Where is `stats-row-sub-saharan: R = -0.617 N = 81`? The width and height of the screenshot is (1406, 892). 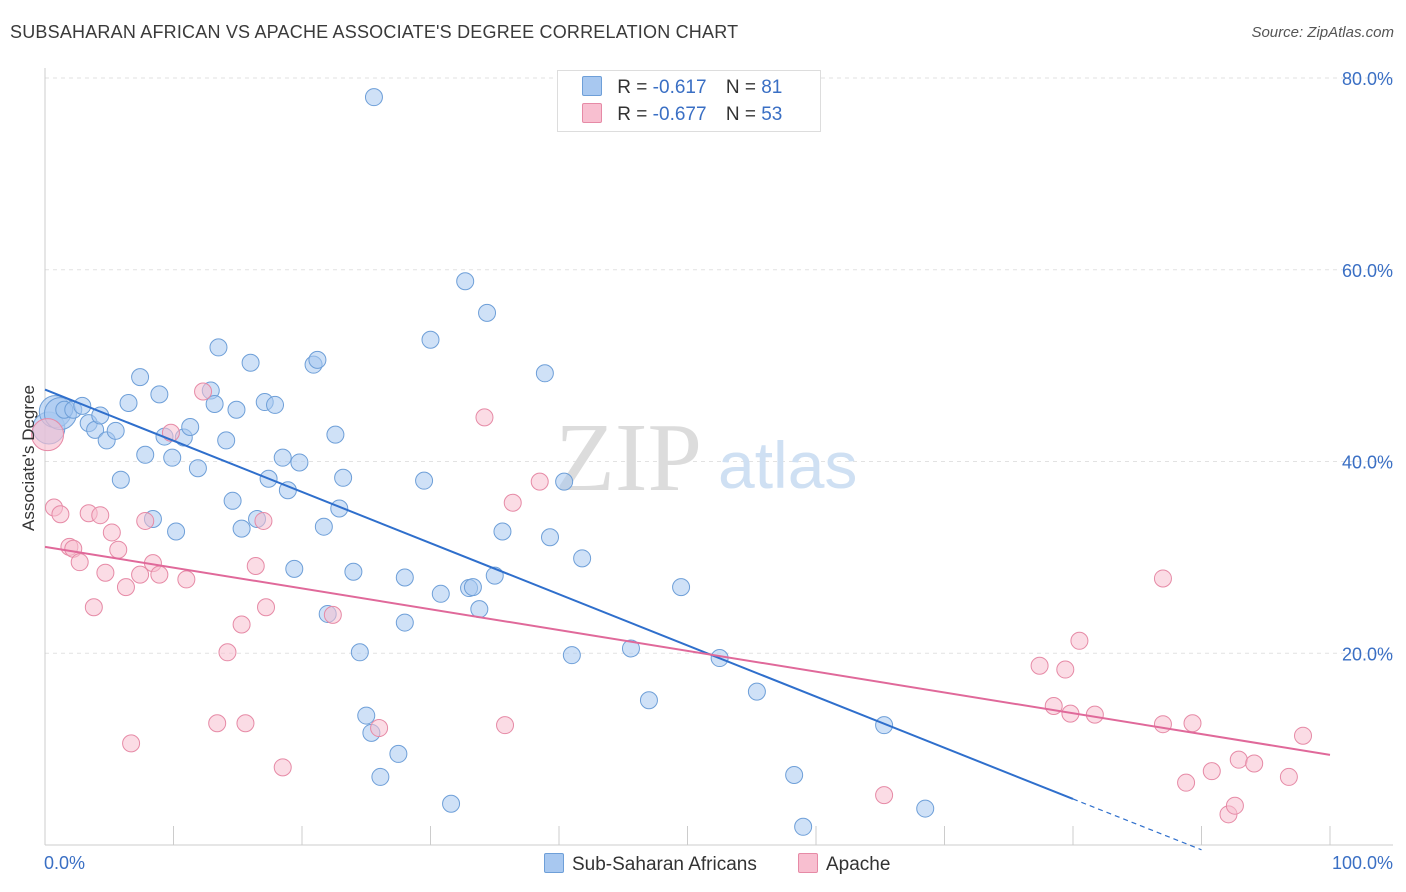
stats-row-sub-saharan: R = -0.617 N = 81 is located at coordinates (682, 87).